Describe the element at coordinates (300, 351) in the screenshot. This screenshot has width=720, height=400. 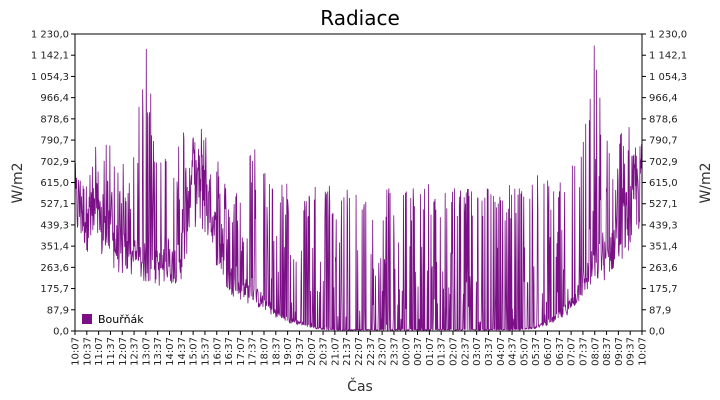
I see `x-tick-label: 19:37` at that location.